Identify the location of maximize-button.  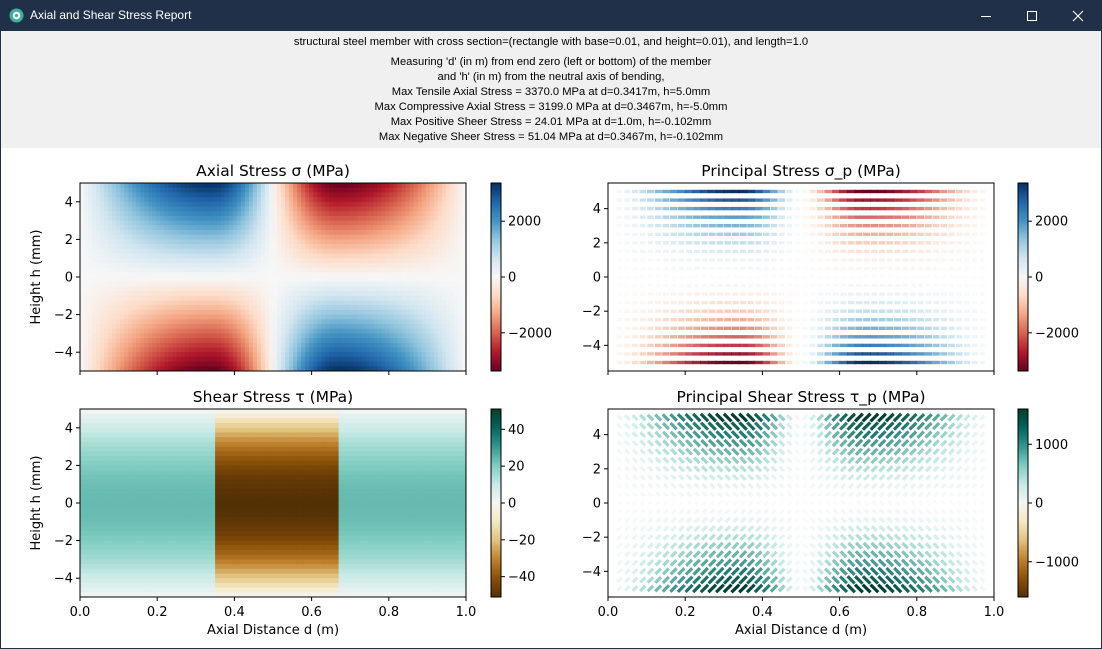
(1032, 15).